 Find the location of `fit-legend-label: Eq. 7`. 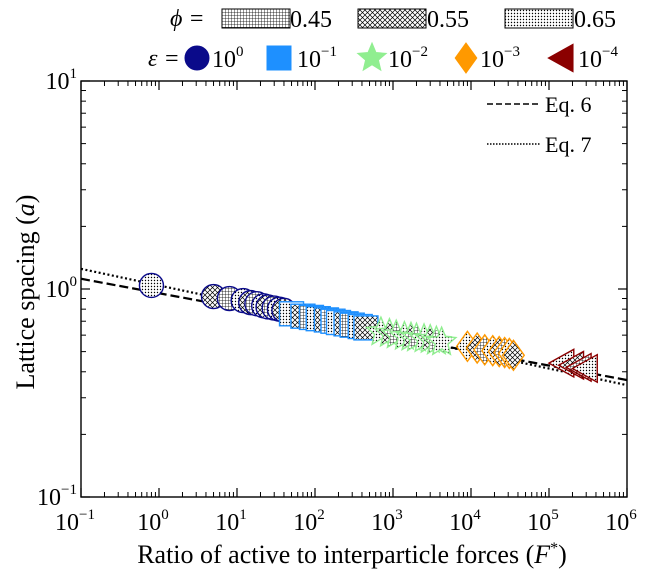

fit-legend-label: Eq. 7 is located at coordinates (568, 144).